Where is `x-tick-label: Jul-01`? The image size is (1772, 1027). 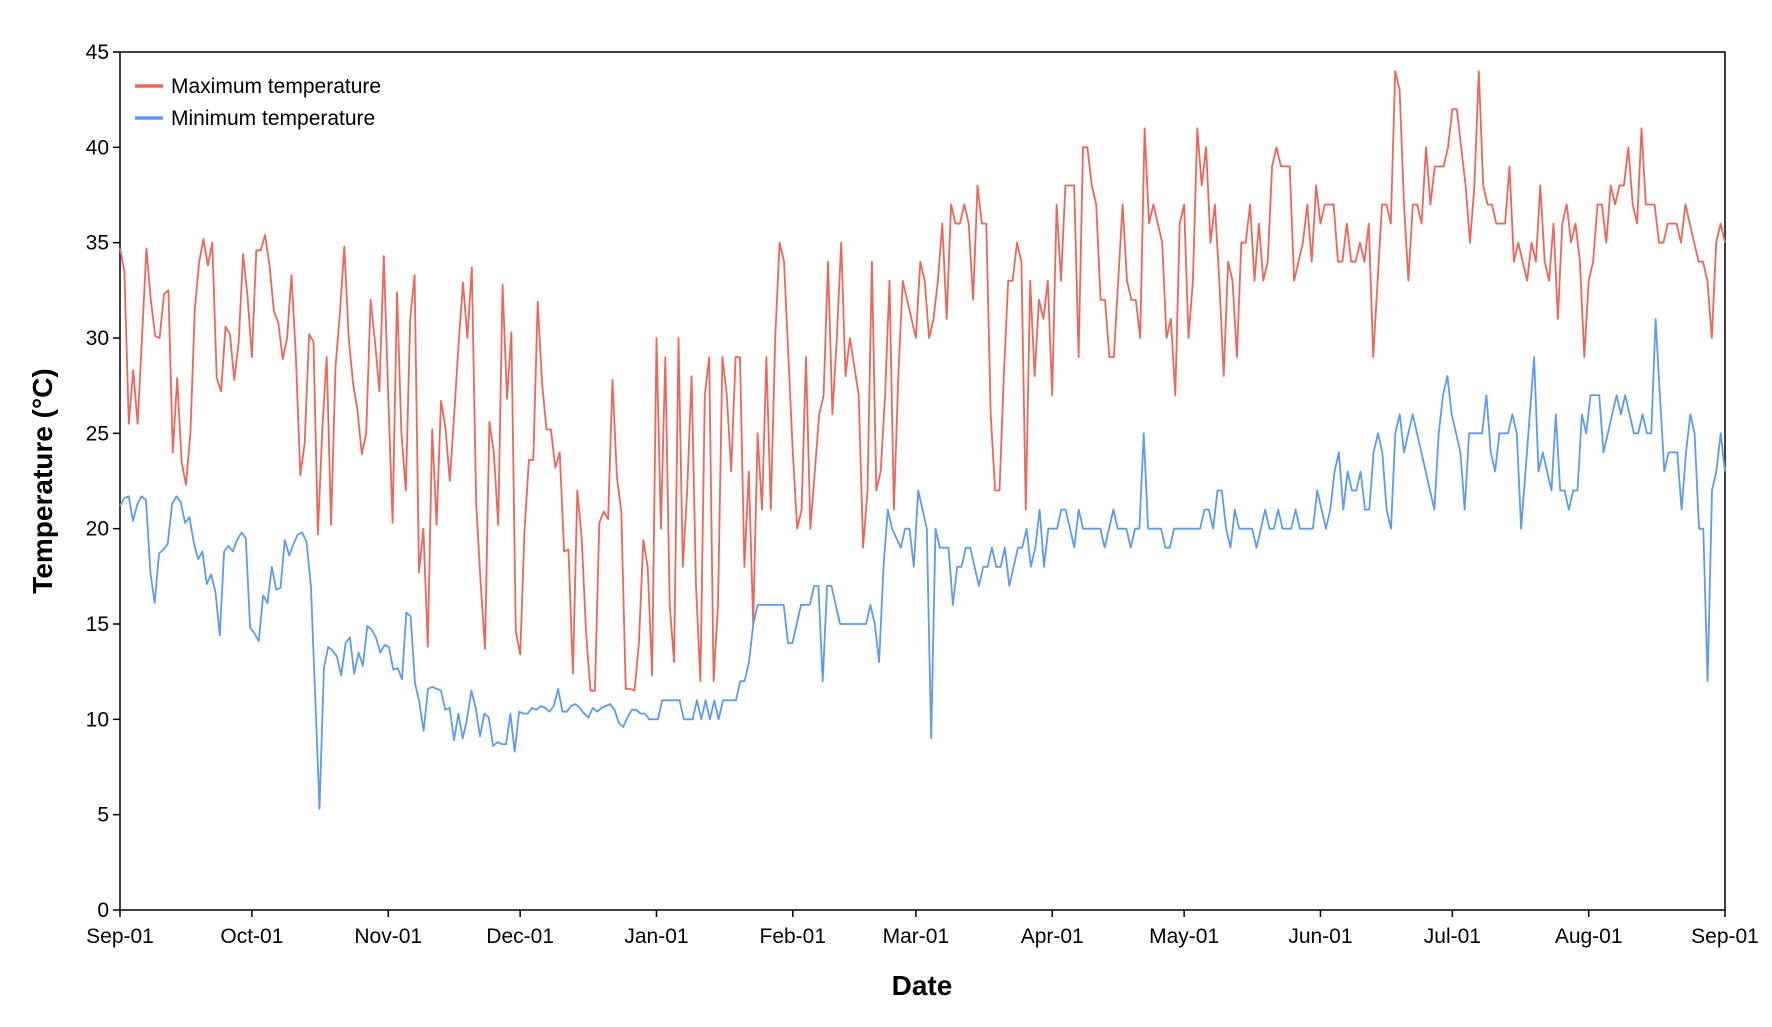
x-tick-label: Jul-01 is located at coordinates (1452, 936).